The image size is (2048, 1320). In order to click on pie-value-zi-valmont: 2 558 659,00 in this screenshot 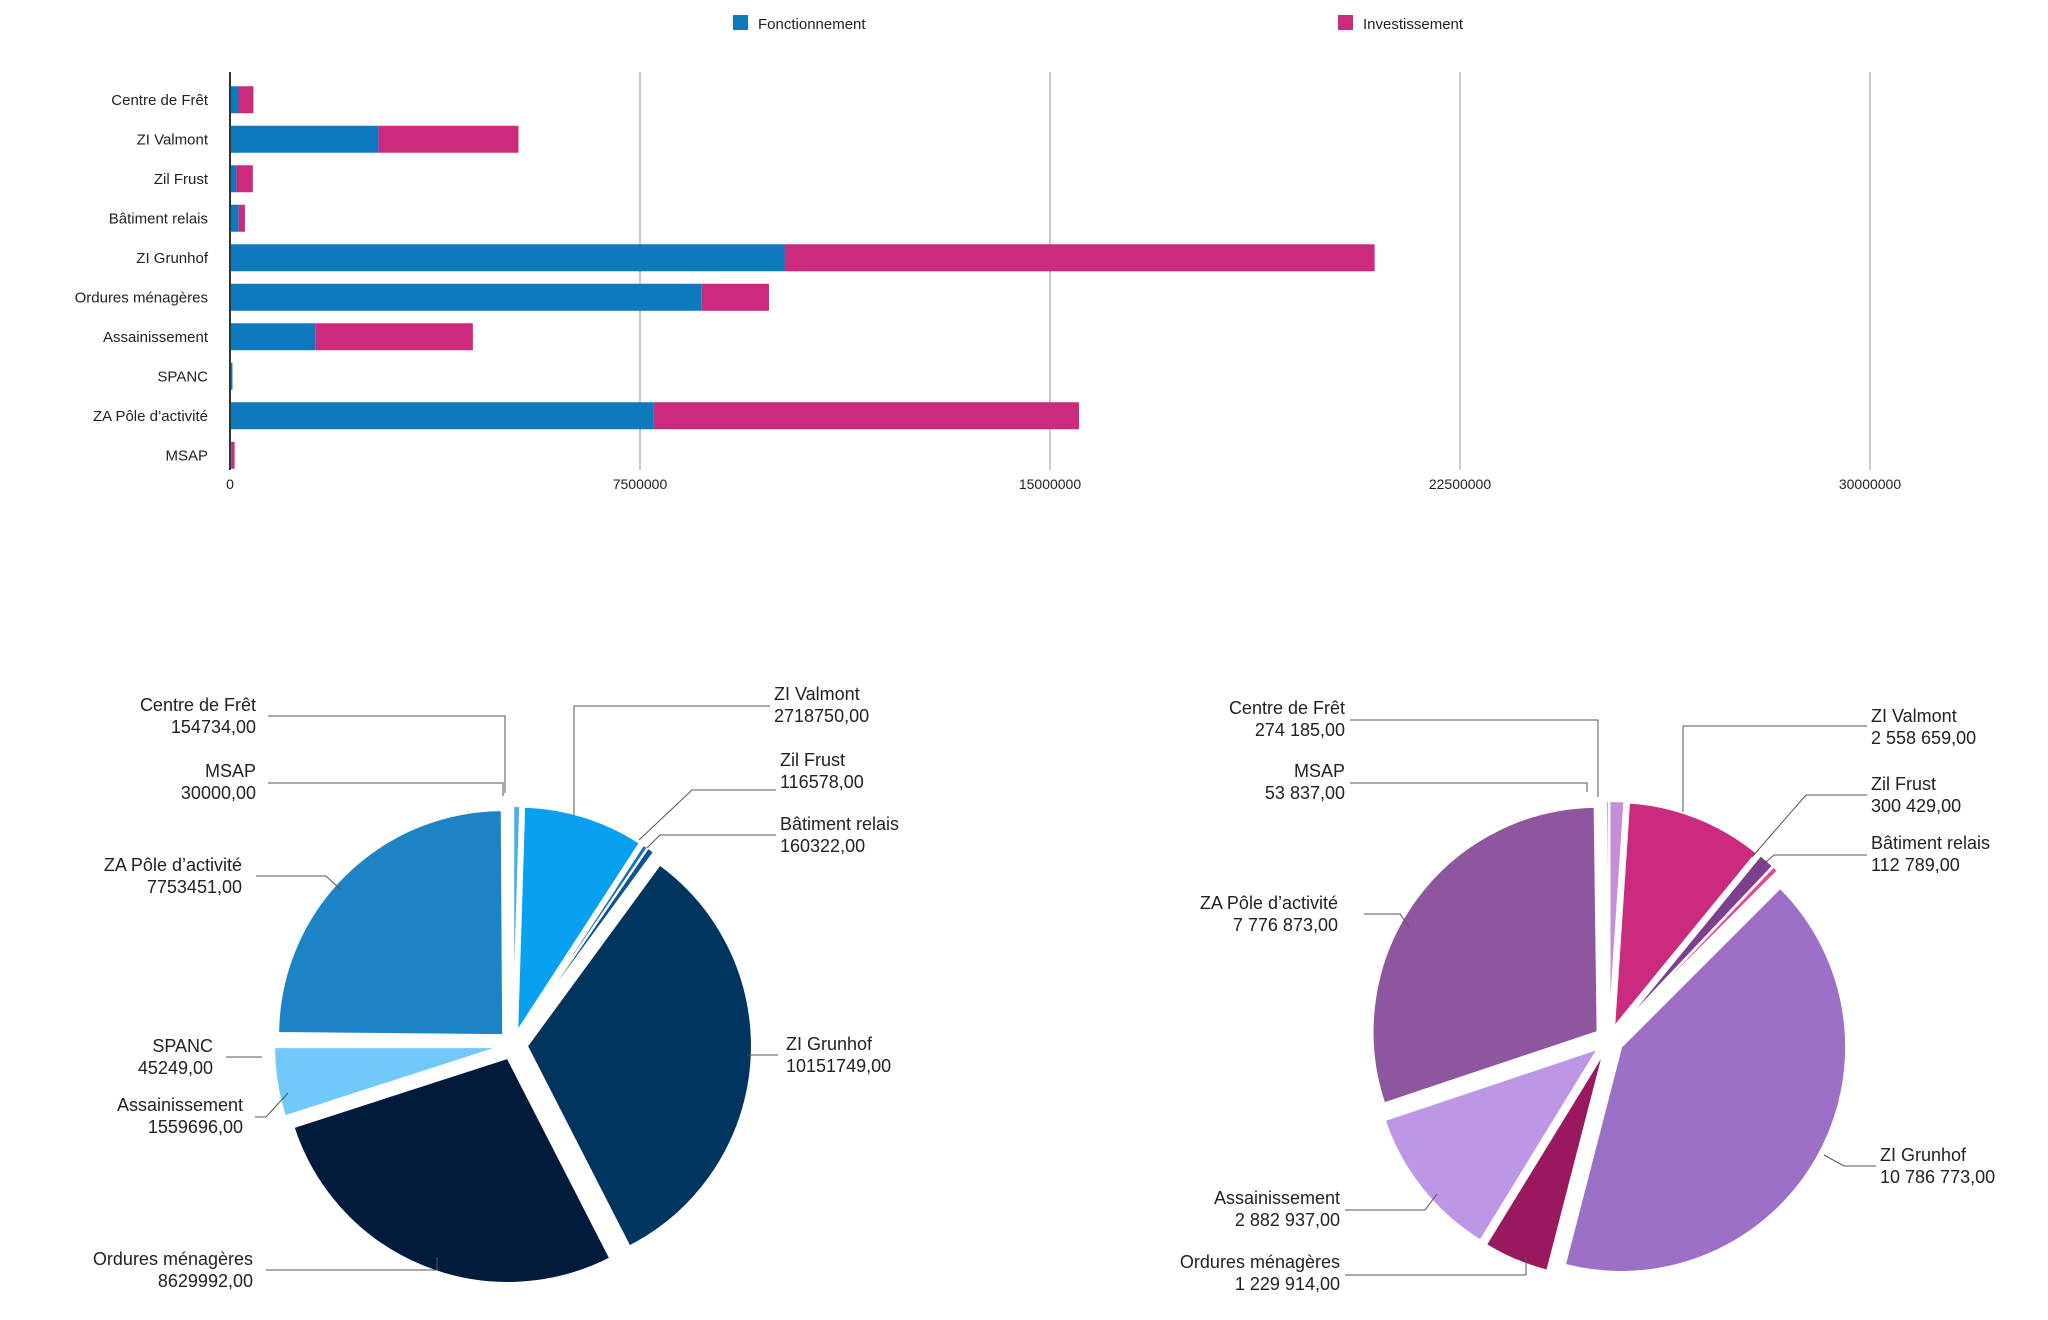, I will do `click(1923, 738)`.